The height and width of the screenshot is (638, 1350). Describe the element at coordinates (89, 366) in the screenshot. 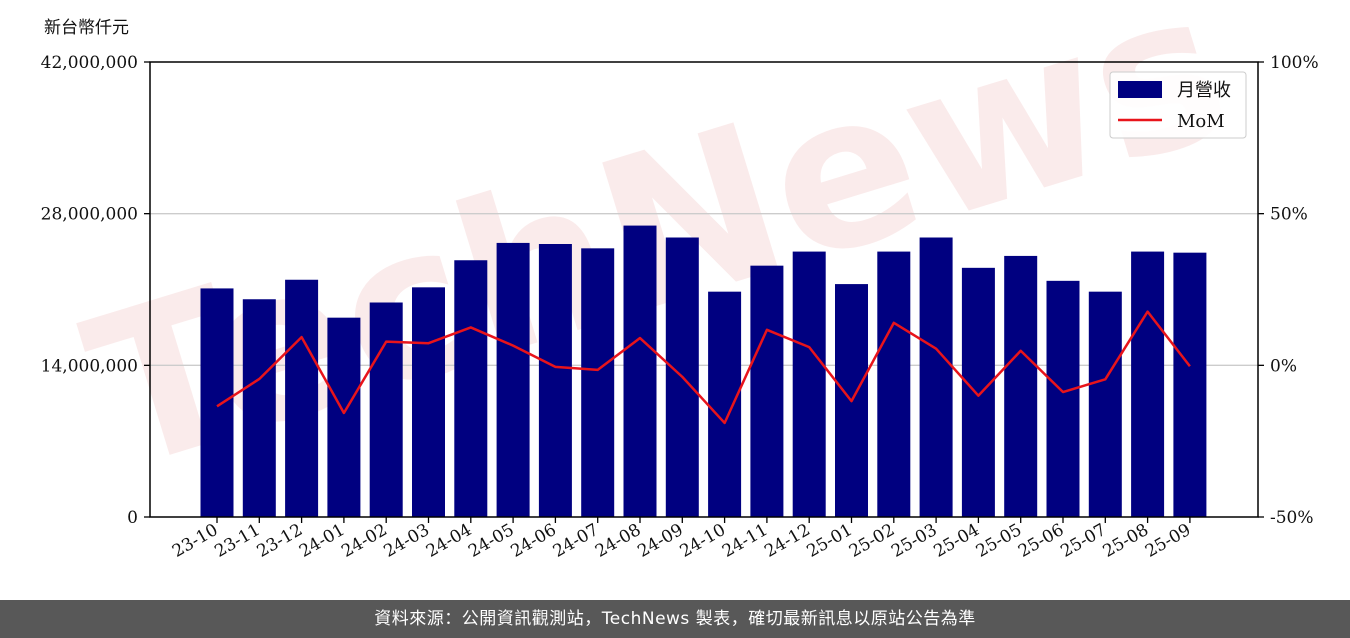

I see `y-left-tick-label: 14,000,000` at that location.